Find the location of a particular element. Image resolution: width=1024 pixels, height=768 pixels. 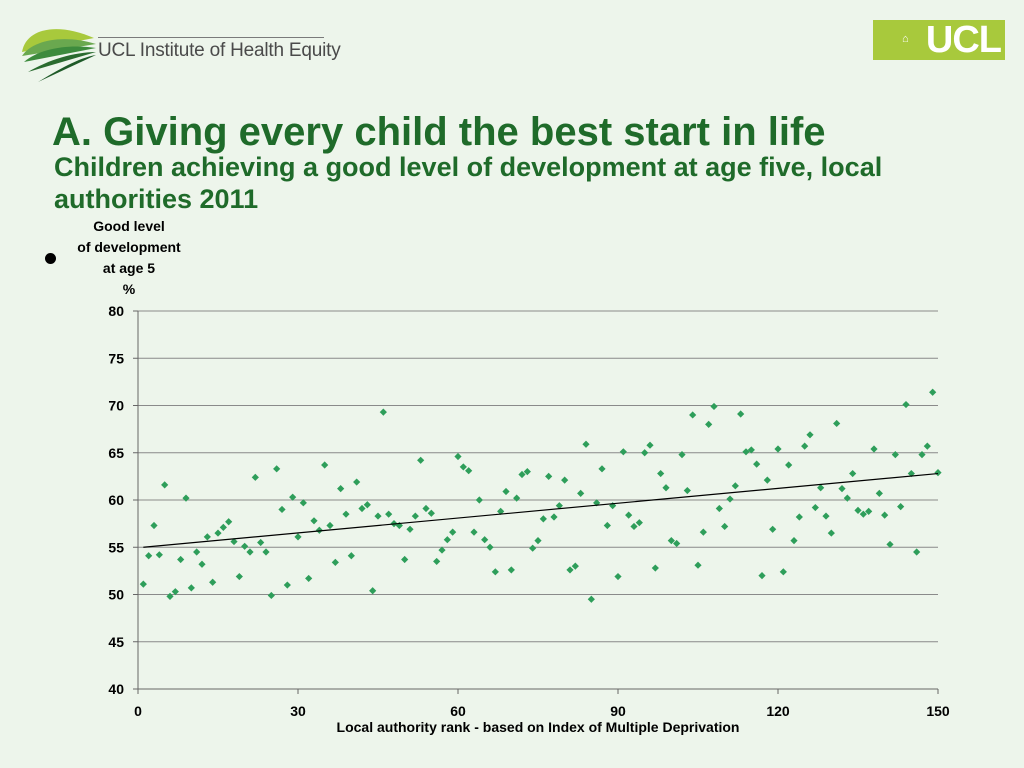

y-tick-label: 40 is located at coordinates (116, 689).